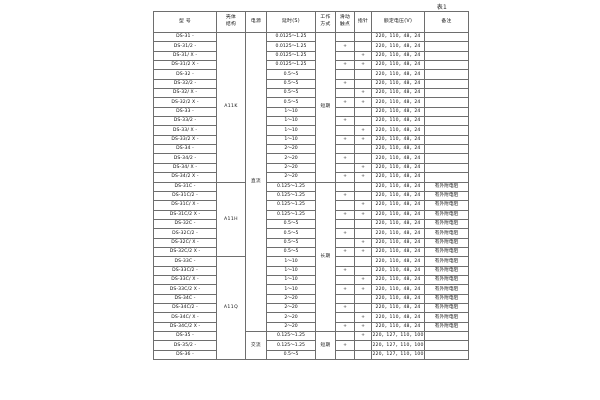  Describe the element at coordinates (311, 289) in the screenshot. I see `table-row: DS-33C/2 X - 1～10 + +220，110，48，24 有外附电阻` at that location.